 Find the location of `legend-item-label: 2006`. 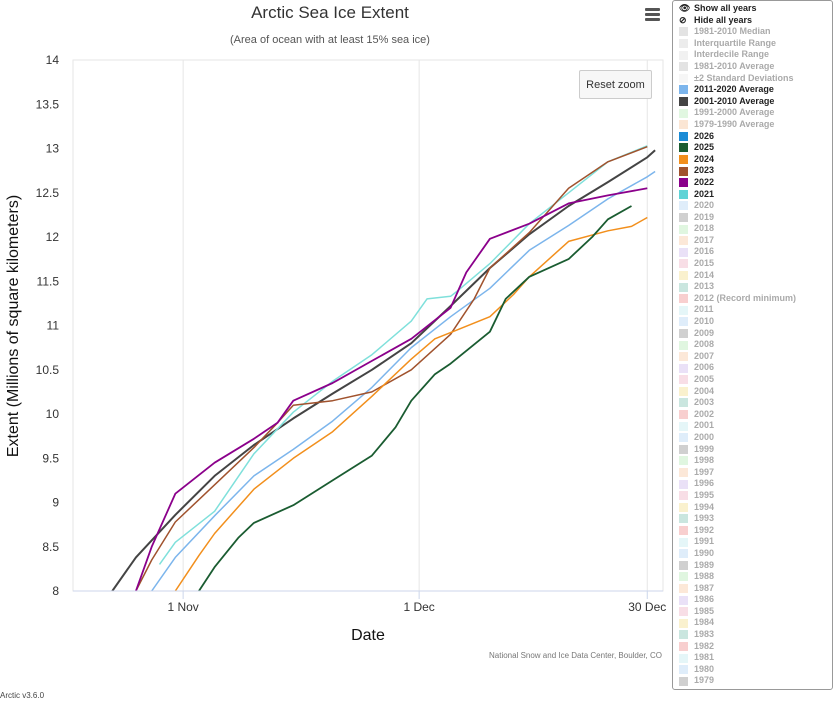

legend-item-label: 2006 is located at coordinates (704, 367).